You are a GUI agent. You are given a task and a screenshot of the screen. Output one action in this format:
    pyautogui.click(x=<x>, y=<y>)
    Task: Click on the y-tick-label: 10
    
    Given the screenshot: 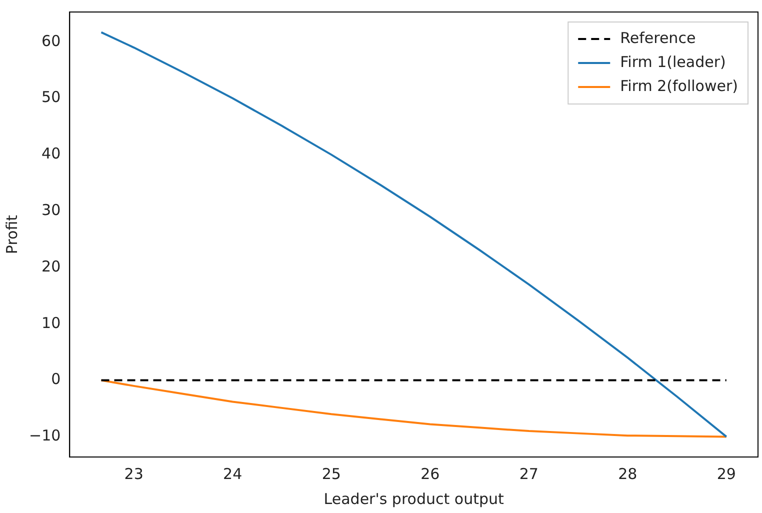 What is the action you would take?
    pyautogui.click(x=51, y=323)
    